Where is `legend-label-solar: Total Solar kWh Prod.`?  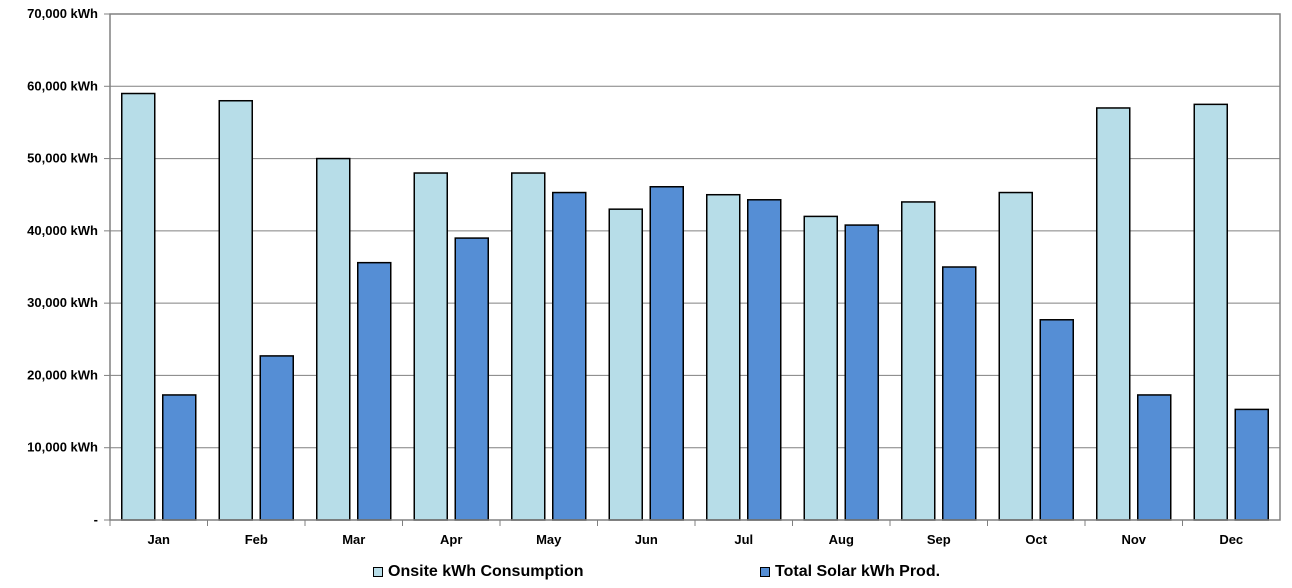
legend-label-solar: Total Solar kWh Prod. is located at coordinates (858, 571).